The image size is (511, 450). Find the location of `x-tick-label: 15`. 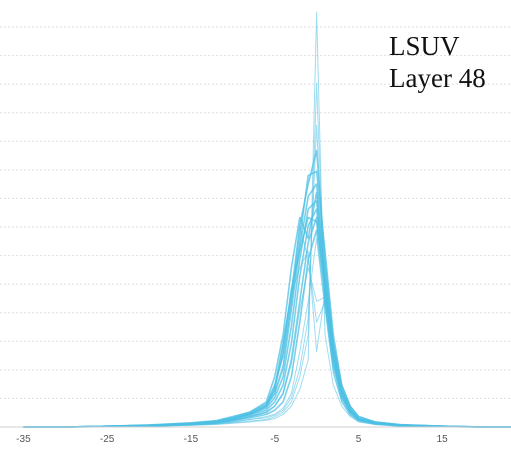

x-tick-label: 15 is located at coordinates (443, 439).